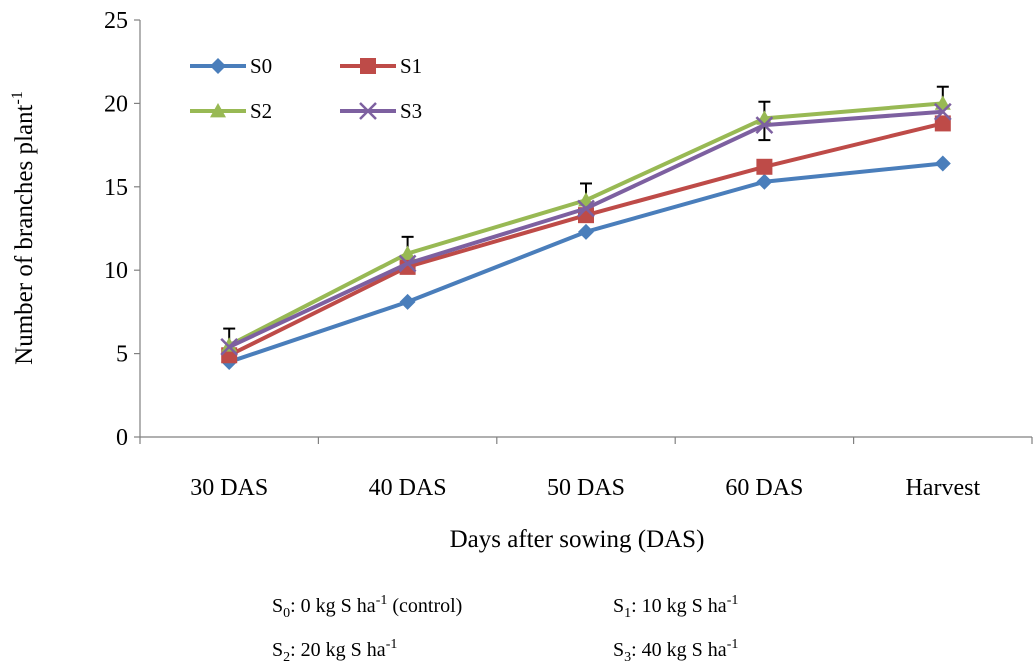 The width and height of the screenshot is (1034, 669). I want to click on y-tick-label: 15, so click(116, 188).